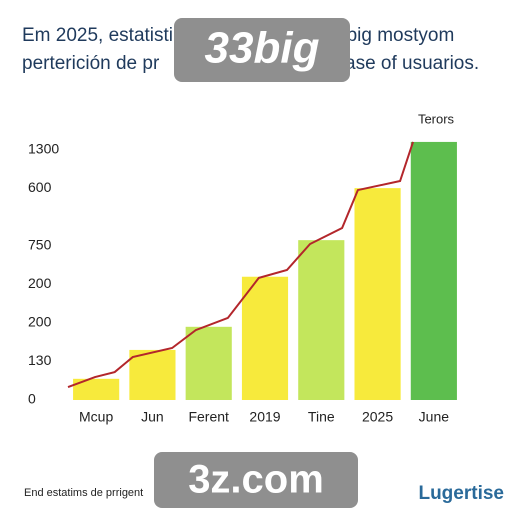 Image resolution: width=512 pixels, height=512 pixels. Describe the element at coordinates (395, 35) in the screenshot. I see `title-part: 3big mostyom` at that location.